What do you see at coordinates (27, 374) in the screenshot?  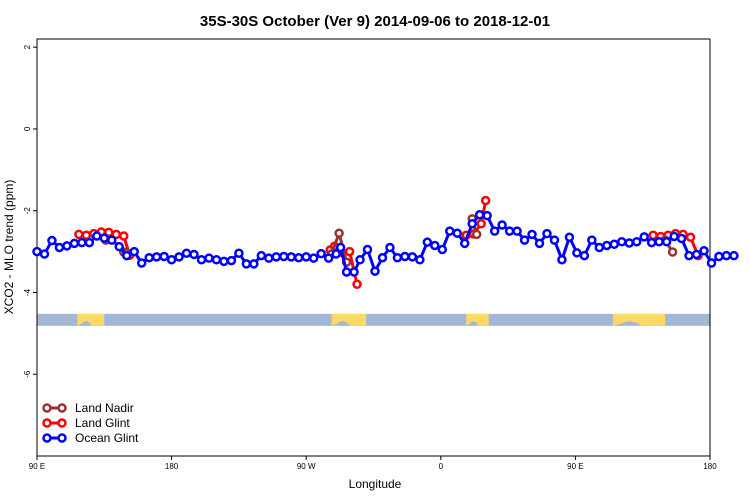 I see `y-tick-label-4: -6` at bounding box center [27, 374].